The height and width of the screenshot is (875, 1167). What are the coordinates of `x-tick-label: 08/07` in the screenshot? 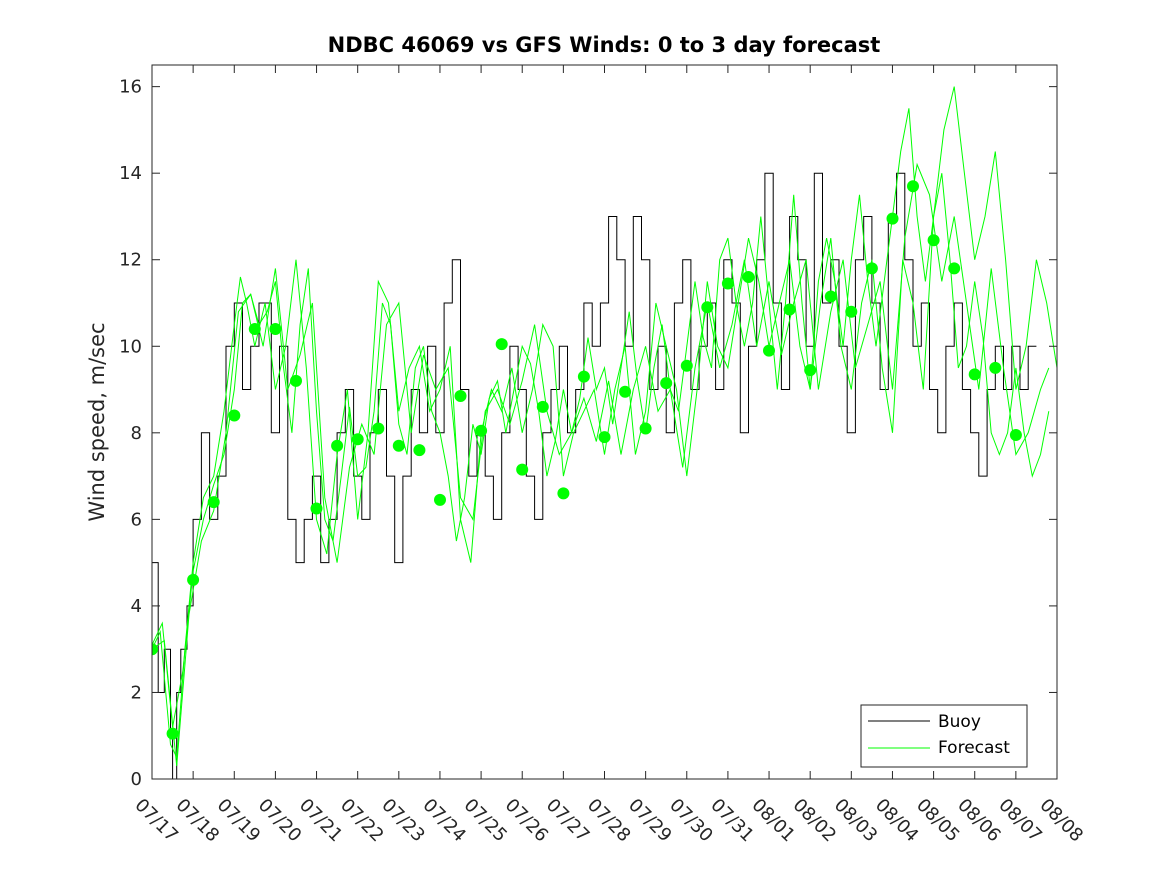 It's located at (1020, 821).